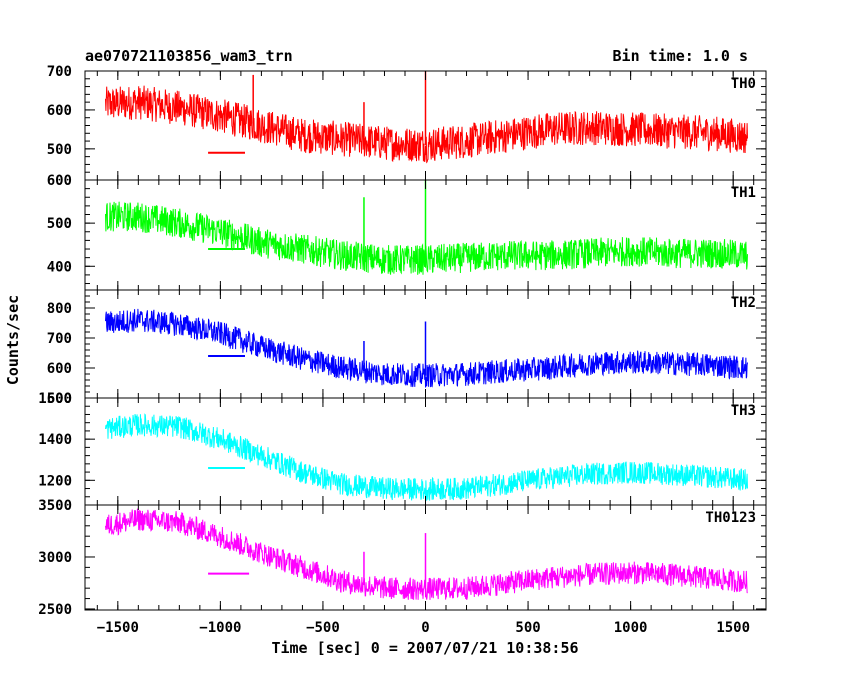  I want to click on y-tick-label: 800, so click(59, 309).